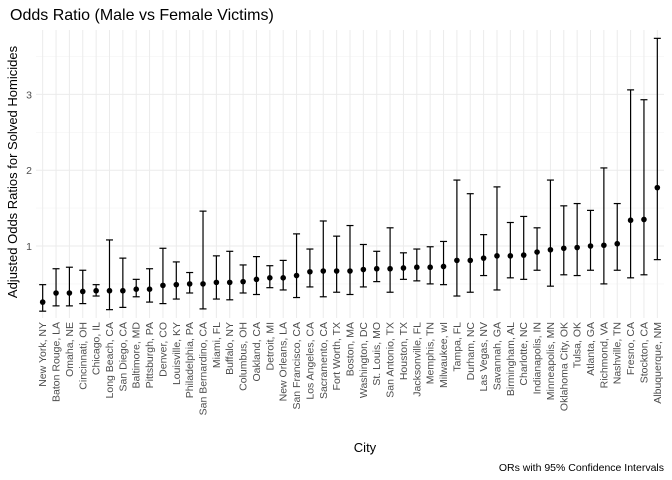 The width and height of the screenshot is (672, 480). What do you see at coordinates (297, 366) in the screenshot?
I see `x-tick-label: San Francisco, CA` at bounding box center [297, 366].